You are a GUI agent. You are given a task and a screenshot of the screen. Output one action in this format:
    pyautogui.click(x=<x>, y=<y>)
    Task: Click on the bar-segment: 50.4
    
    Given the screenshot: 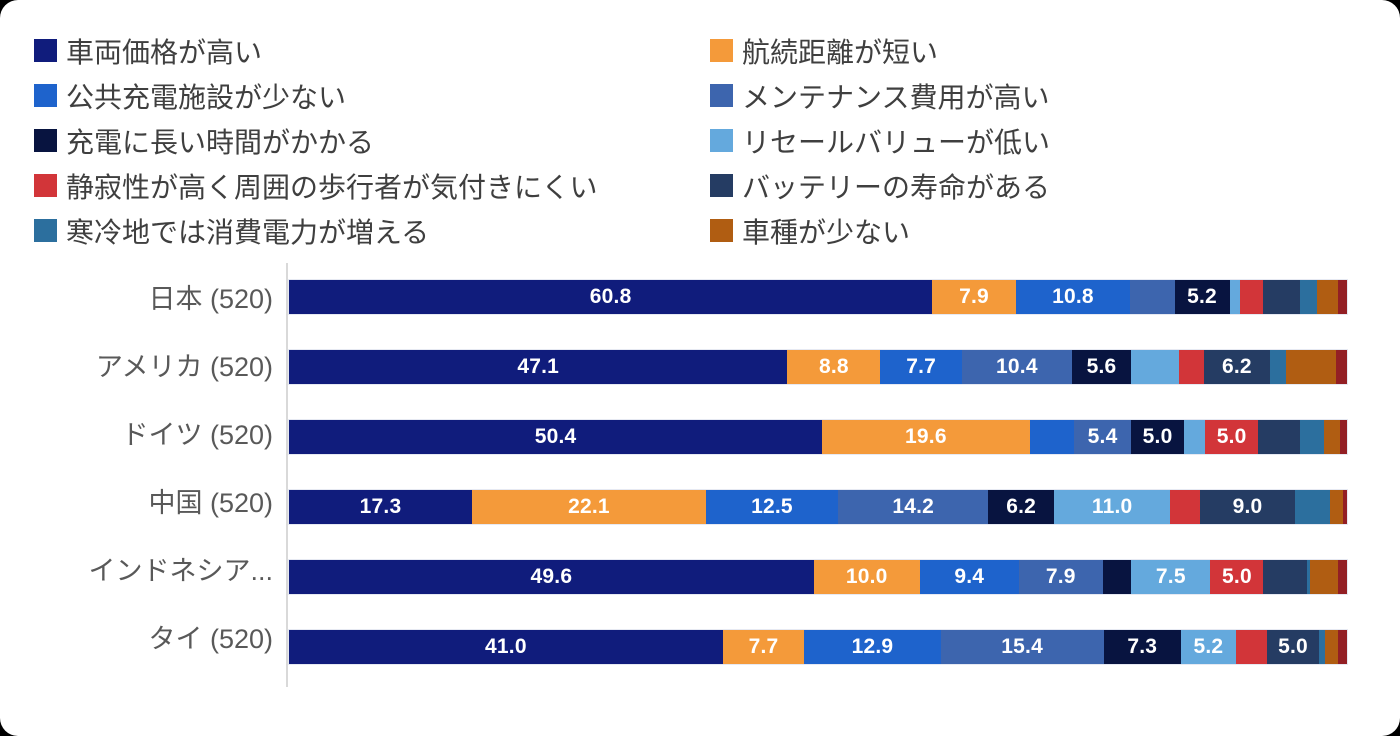 What is the action you would take?
    pyautogui.click(x=556, y=437)
    